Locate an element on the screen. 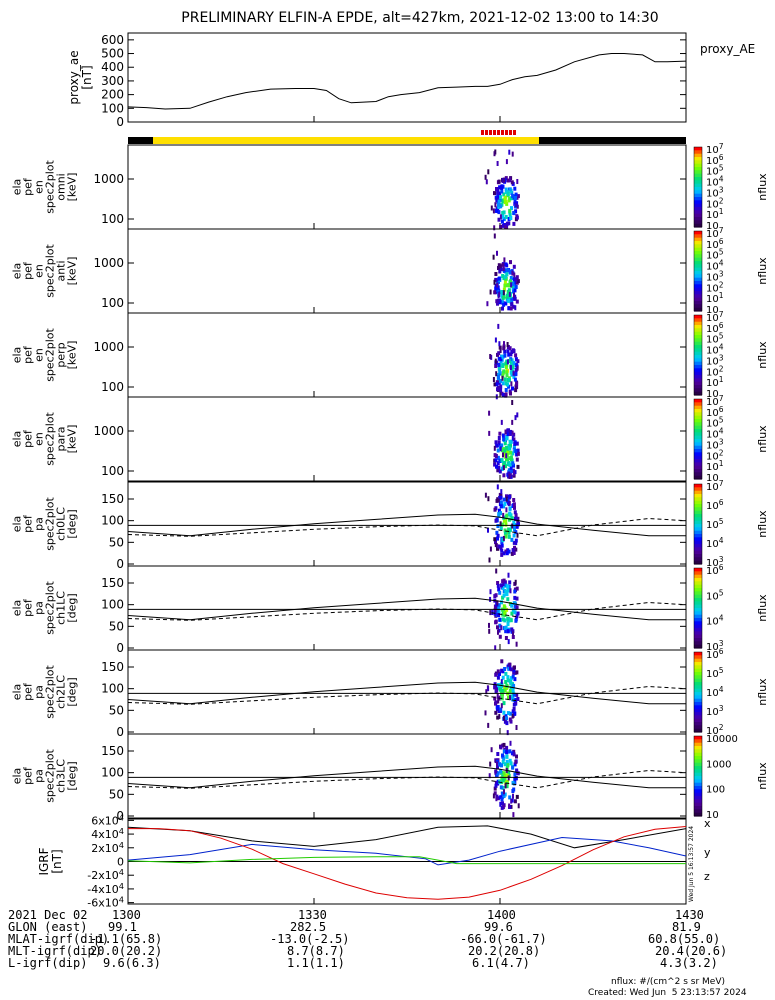 This screenshot has height=1000, width=775. colorbar-tick-label: 10 is located at coordinates (712, 226).